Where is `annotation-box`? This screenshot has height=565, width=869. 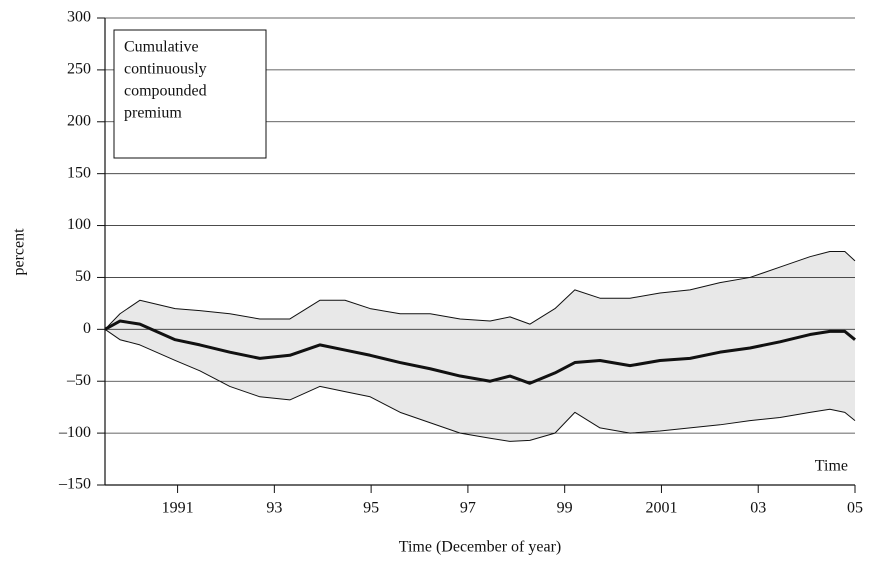 annotation-box is located at coordinates (190, 94).